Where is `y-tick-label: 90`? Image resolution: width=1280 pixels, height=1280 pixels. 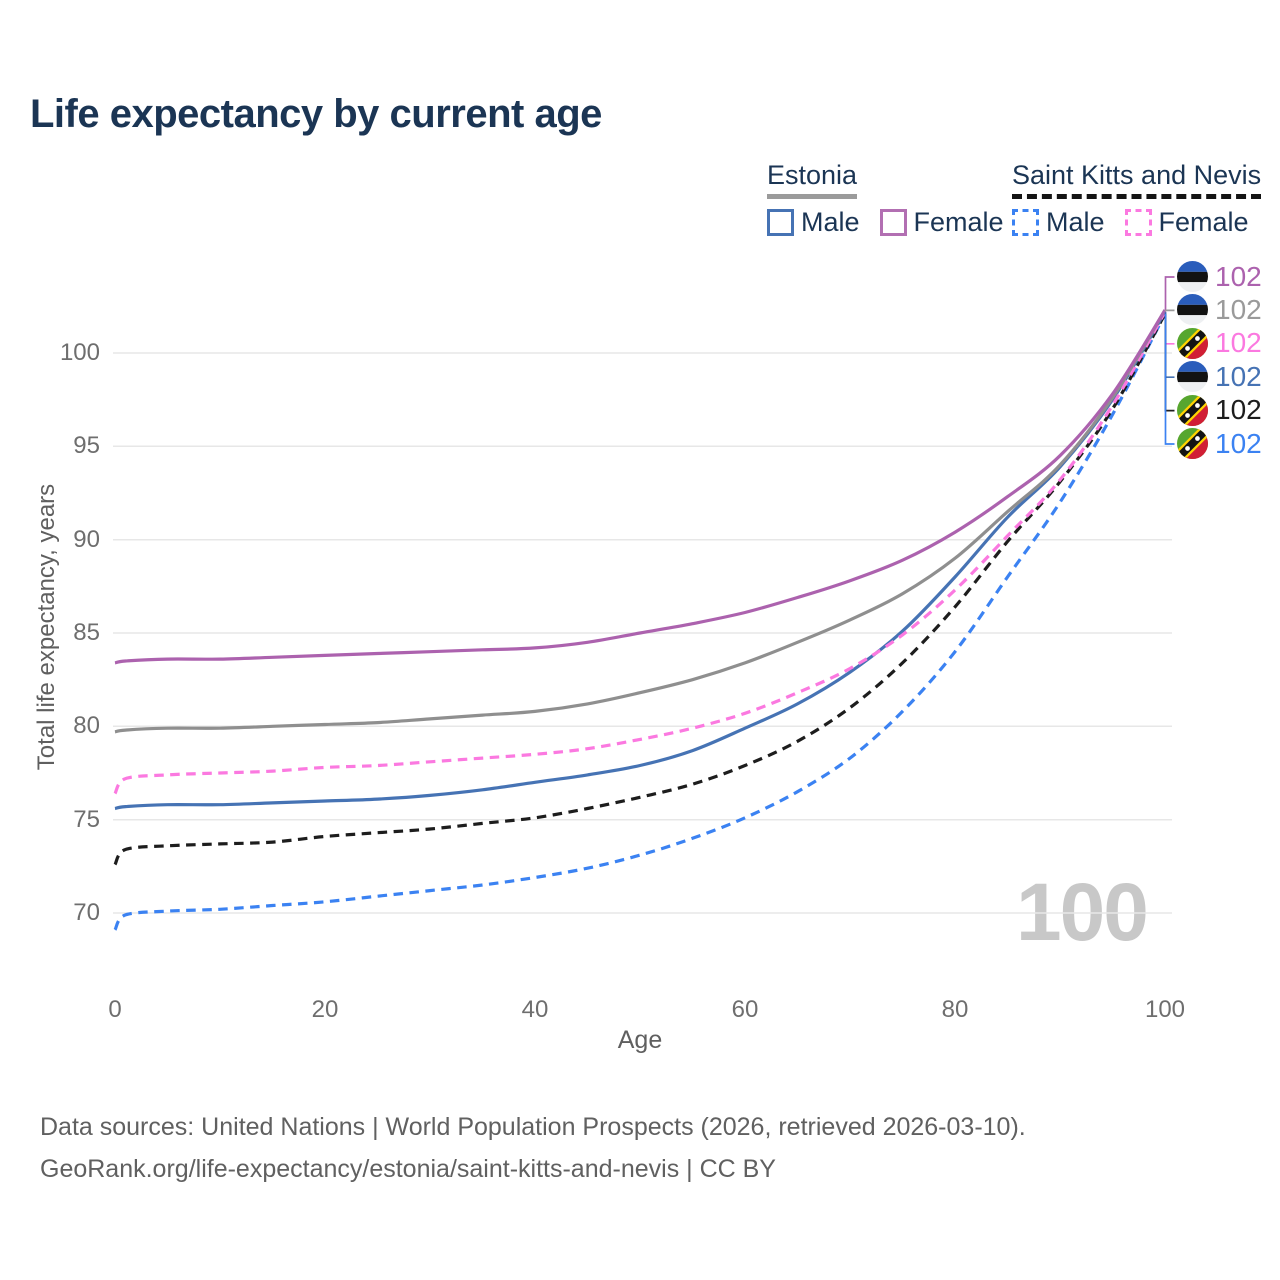
y-tick-label: 90 is located at coordinates (86, 539).